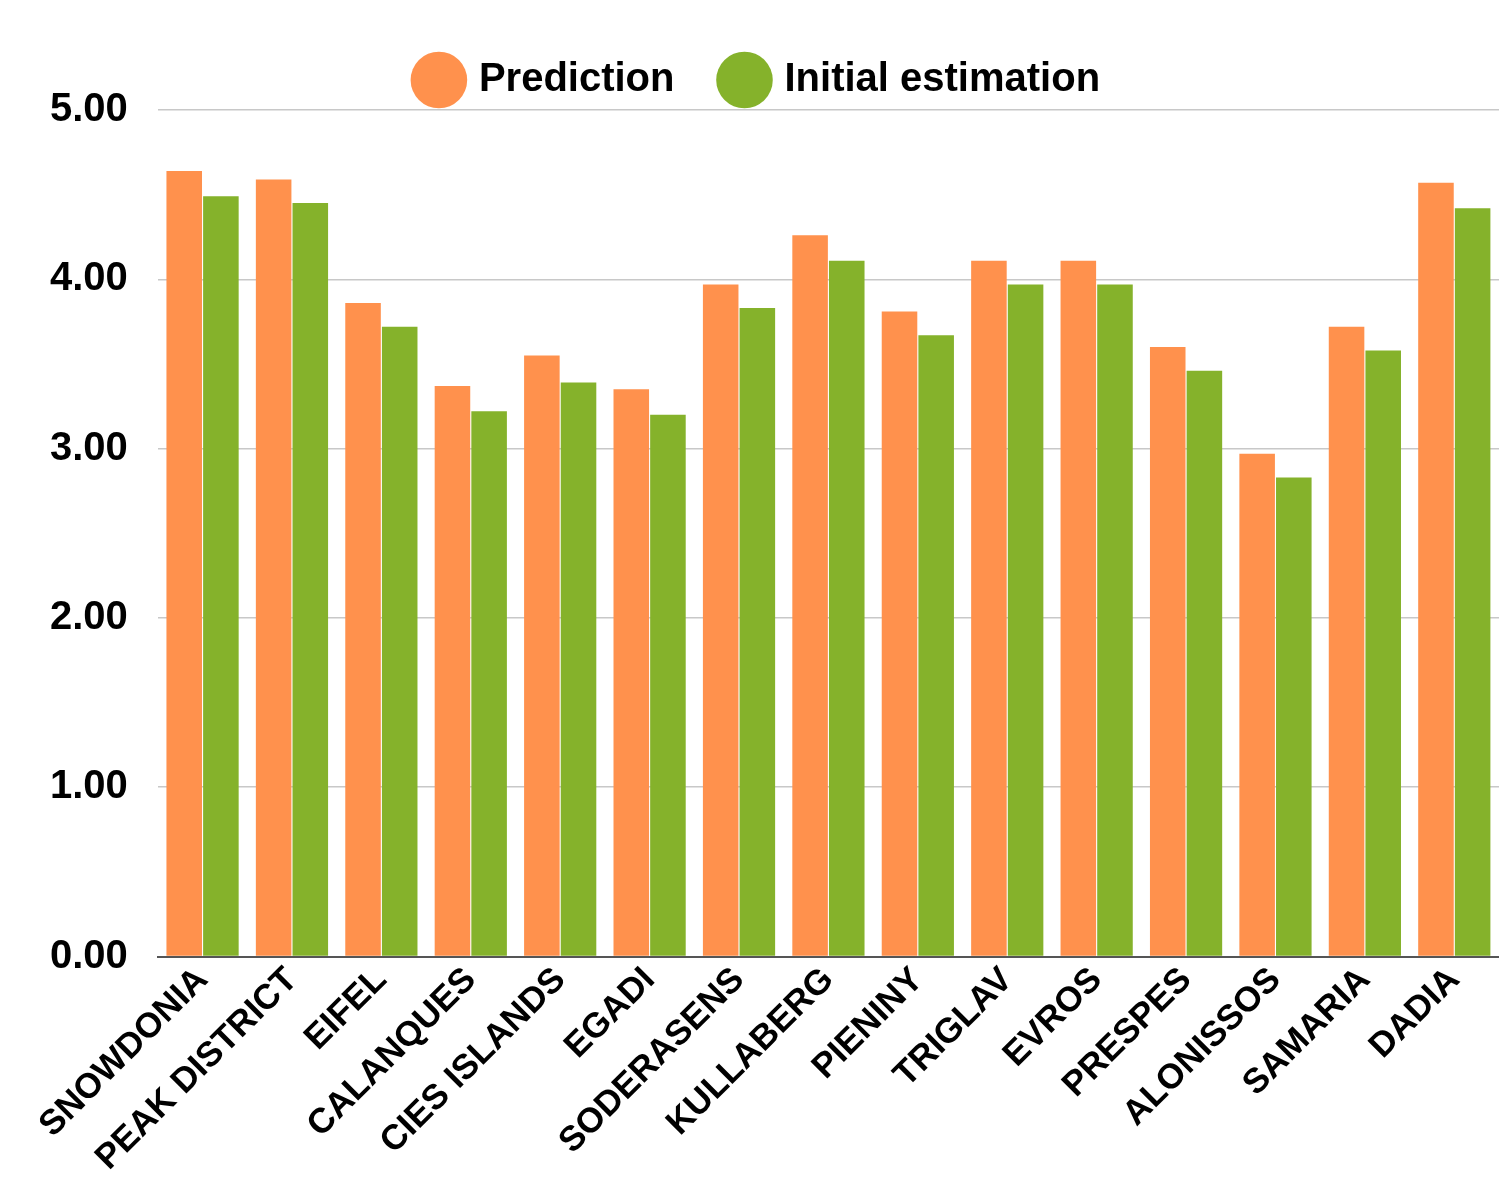  I want to click on y-tick-label: 2.00, so click(88, 614).